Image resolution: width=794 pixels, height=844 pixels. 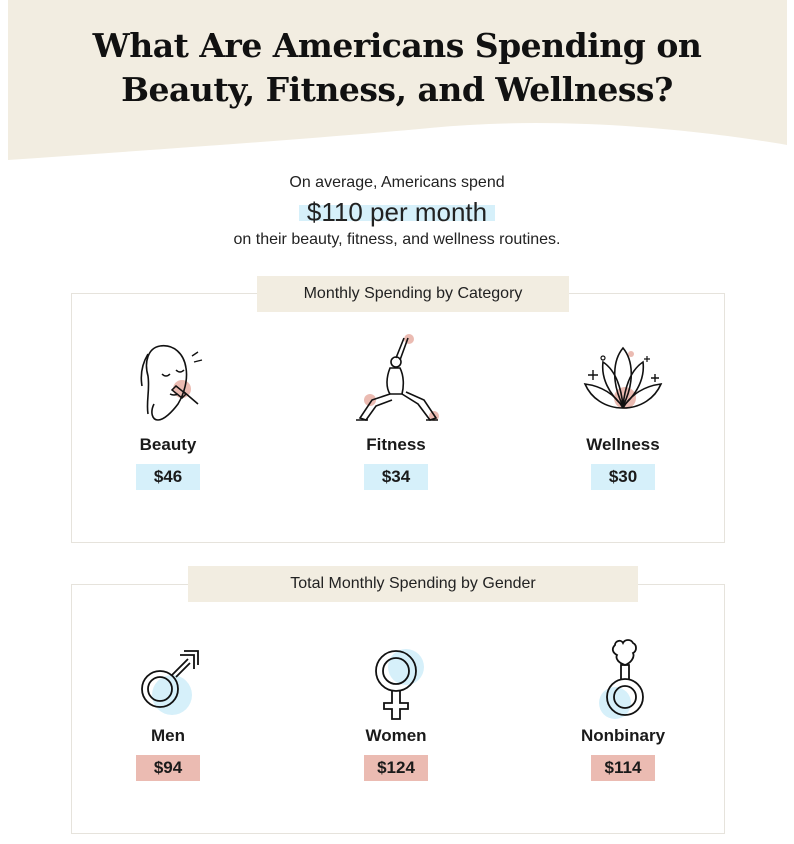 What do you see at coordinates (396, 735) in the screenshot?
I see `gender-name: Women` at bounding box center [396, 735].